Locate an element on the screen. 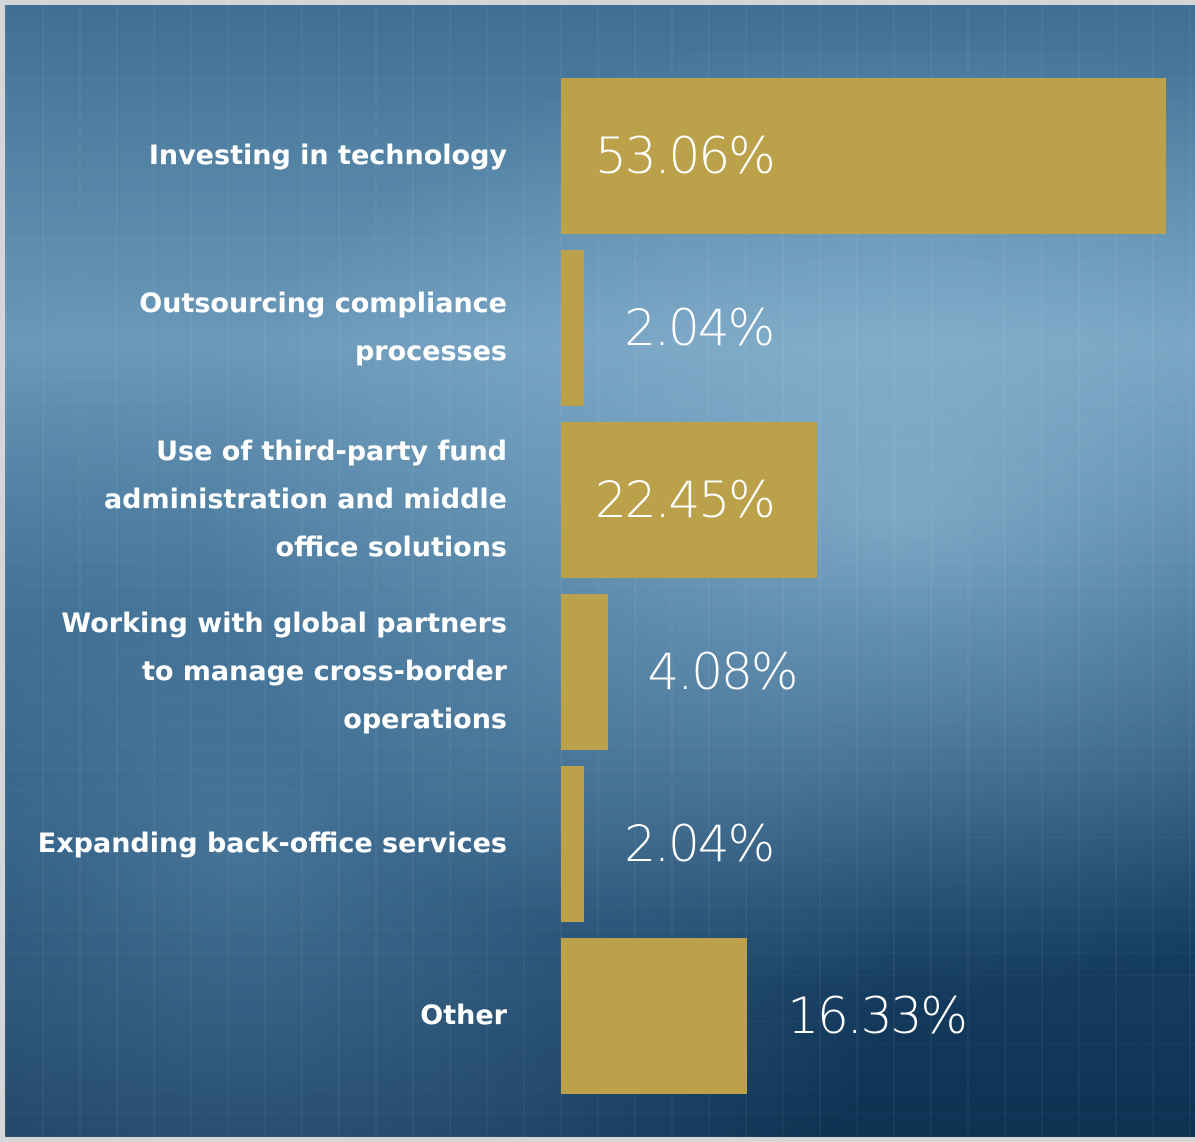  category-label: Outsourcing compliance processes is located at coordinates (323, 327).